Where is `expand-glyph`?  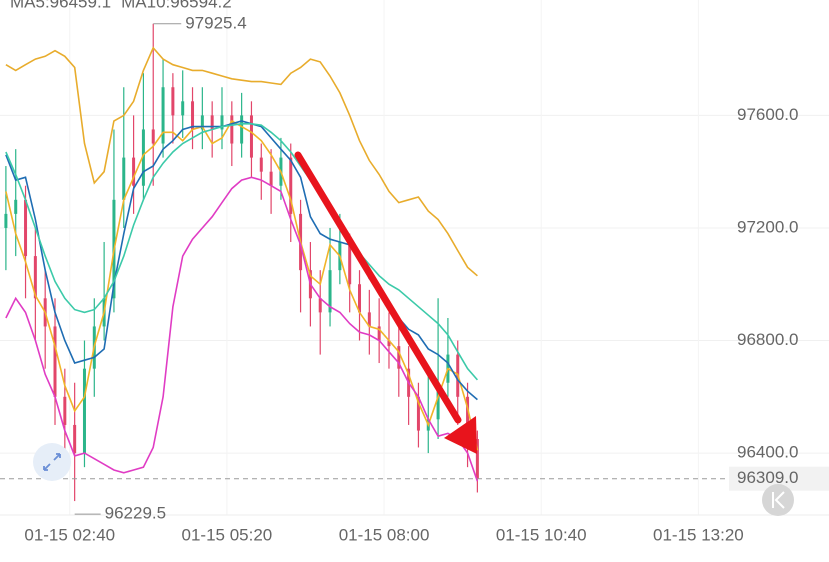 expand-glyph is located at coordinates (52, 462).